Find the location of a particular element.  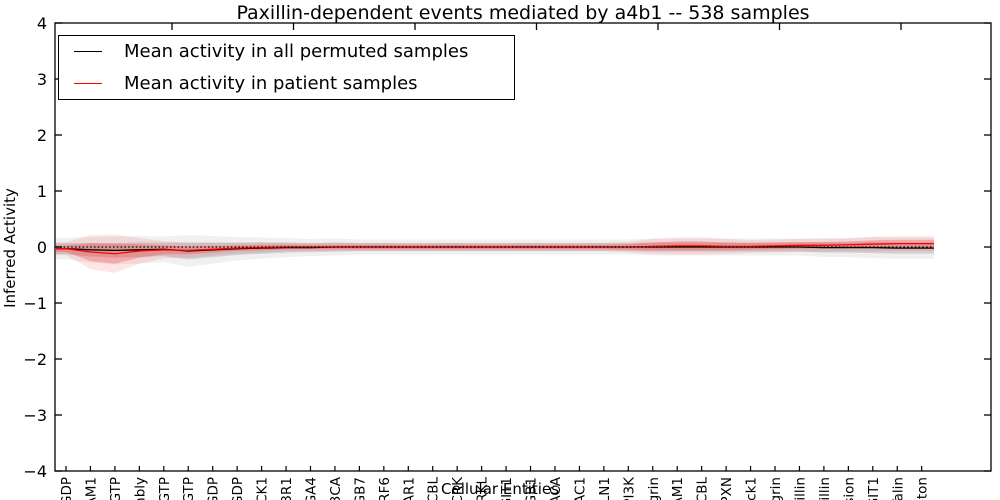

x-tick-label: RAC1 is located at coordinates (580, 488).